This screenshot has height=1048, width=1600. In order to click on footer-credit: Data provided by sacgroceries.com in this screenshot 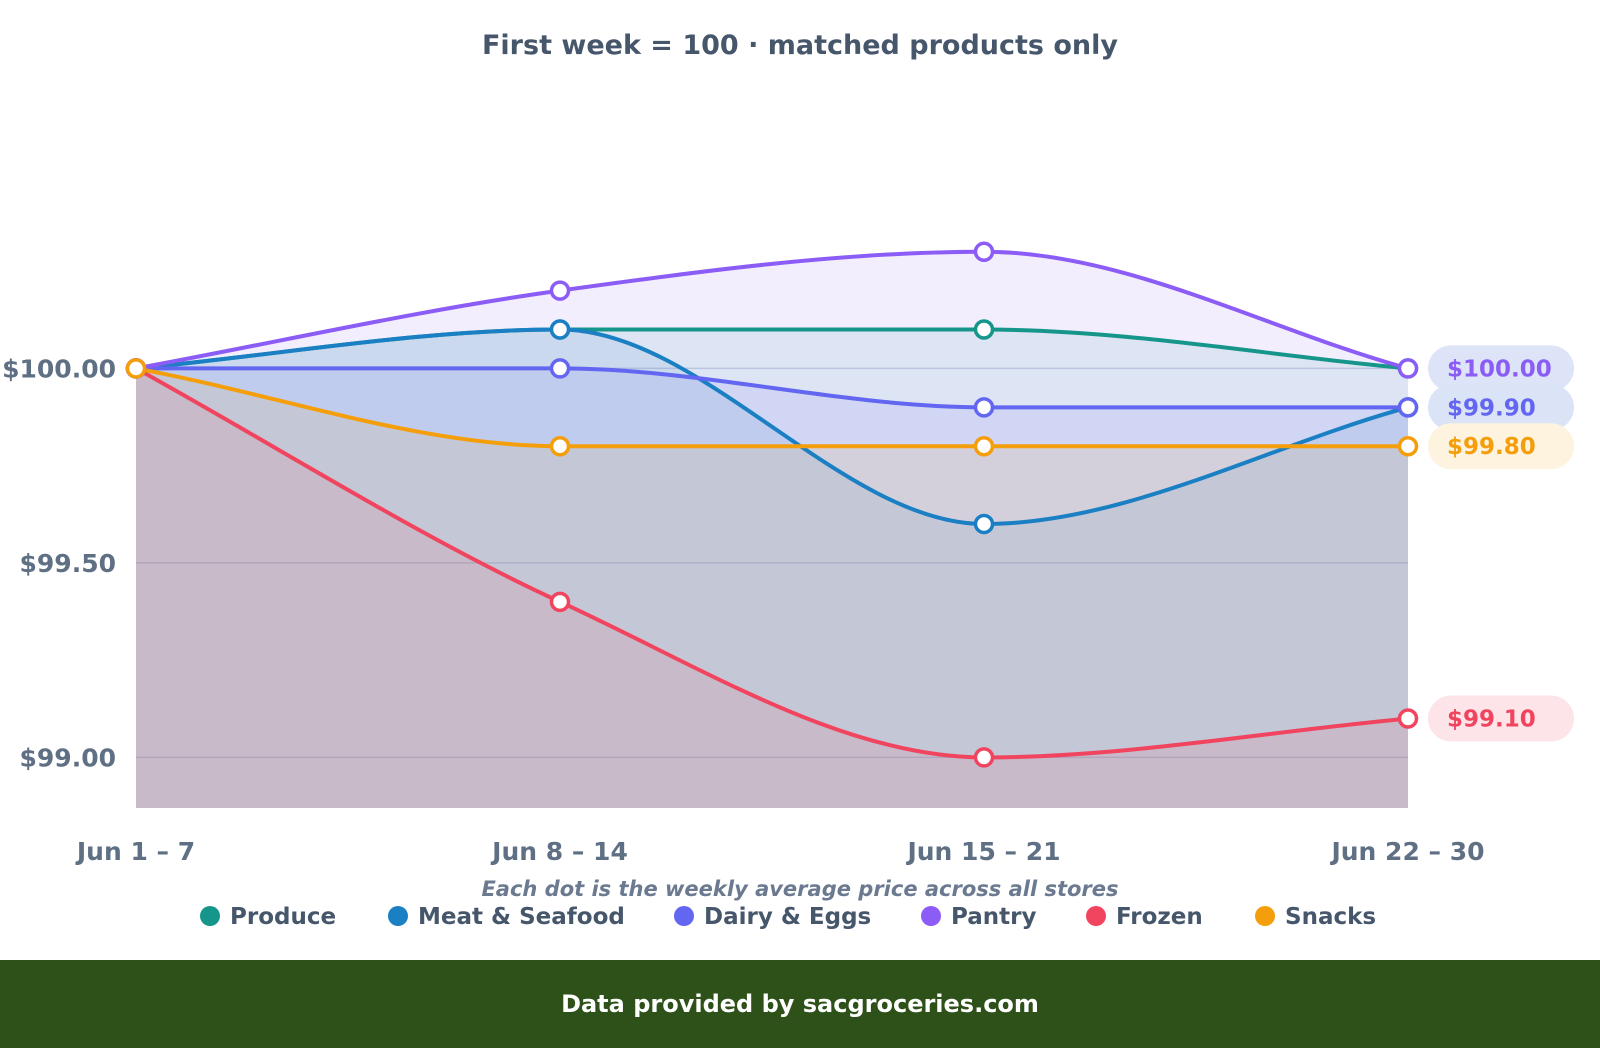, I will do `click(800, 1004)`.